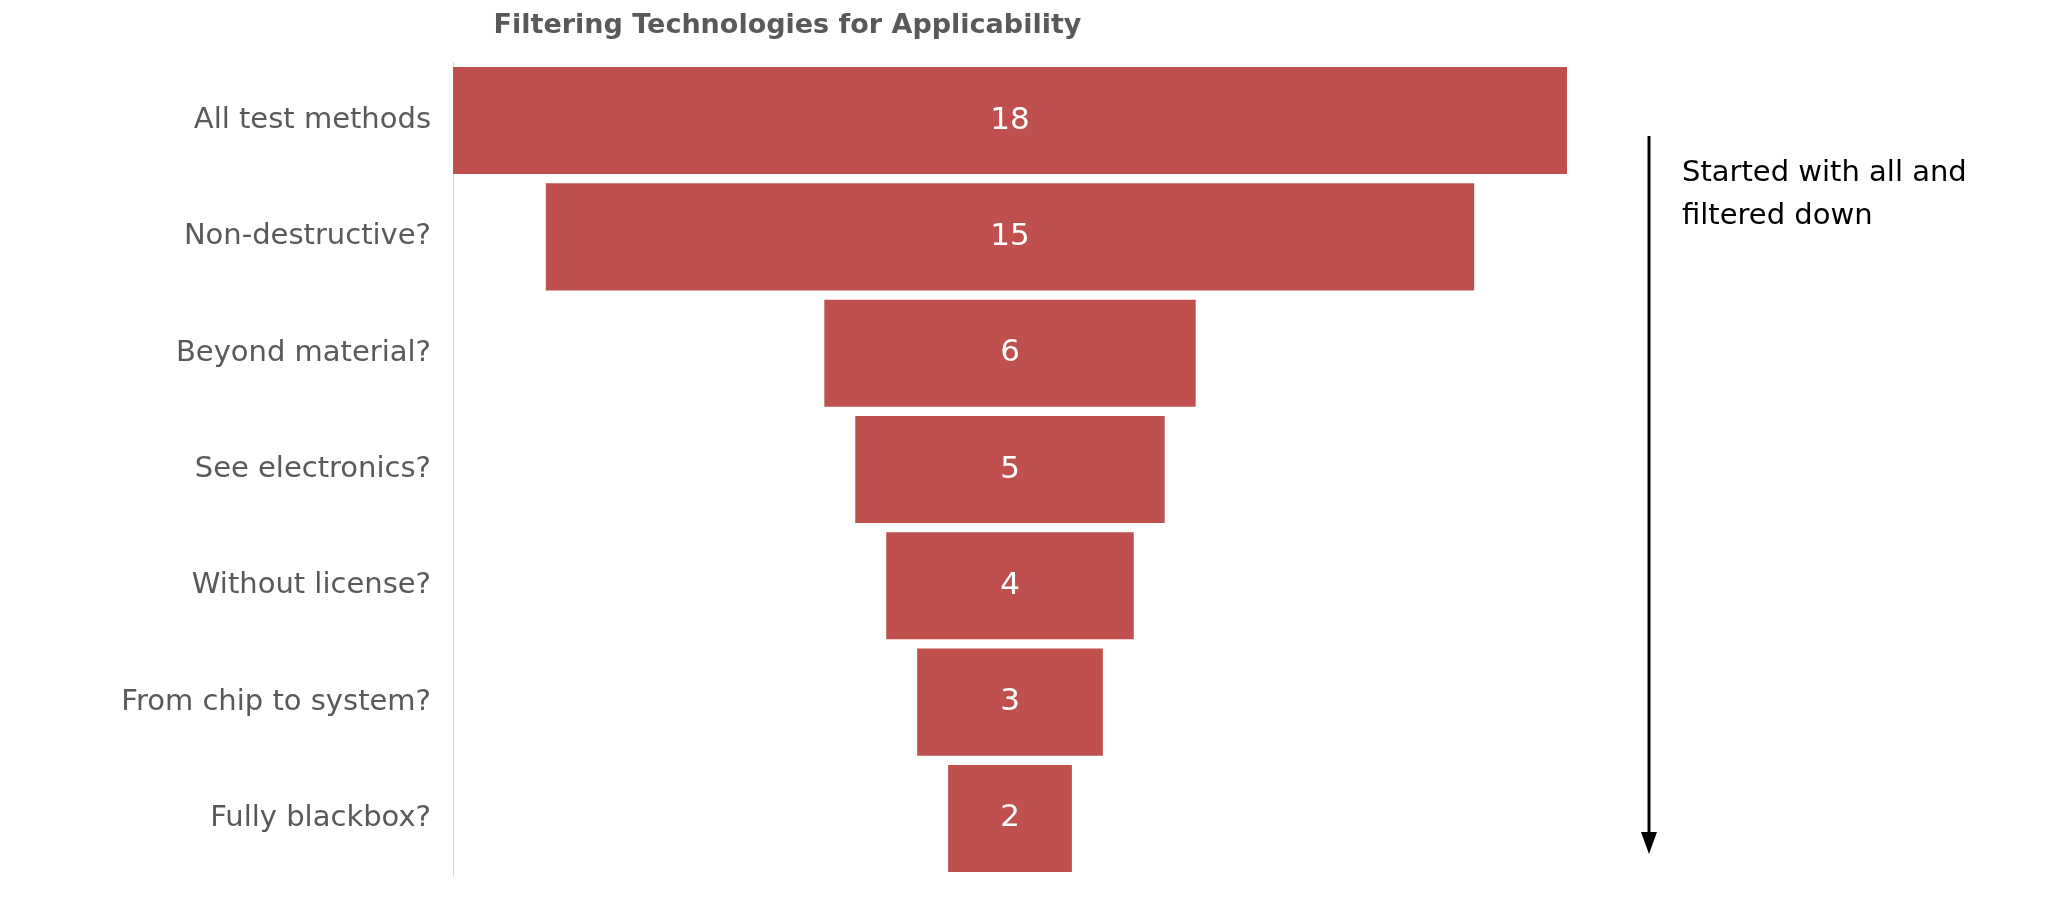  What do you see at coordinates (1010, 117) in the screenshot?
I see `data-label: 18` at bounding box center [1010, 117].